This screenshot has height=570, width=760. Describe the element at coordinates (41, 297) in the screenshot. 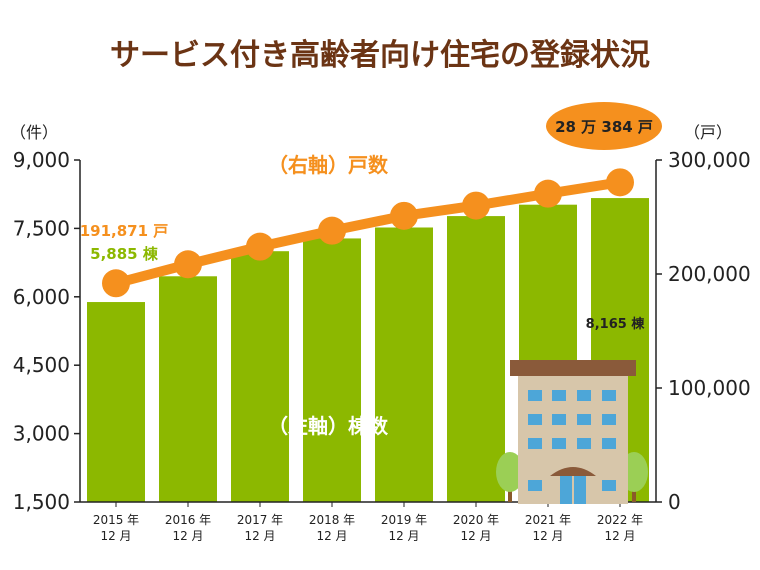

I see `left-tick-label: 6,000` at that location.